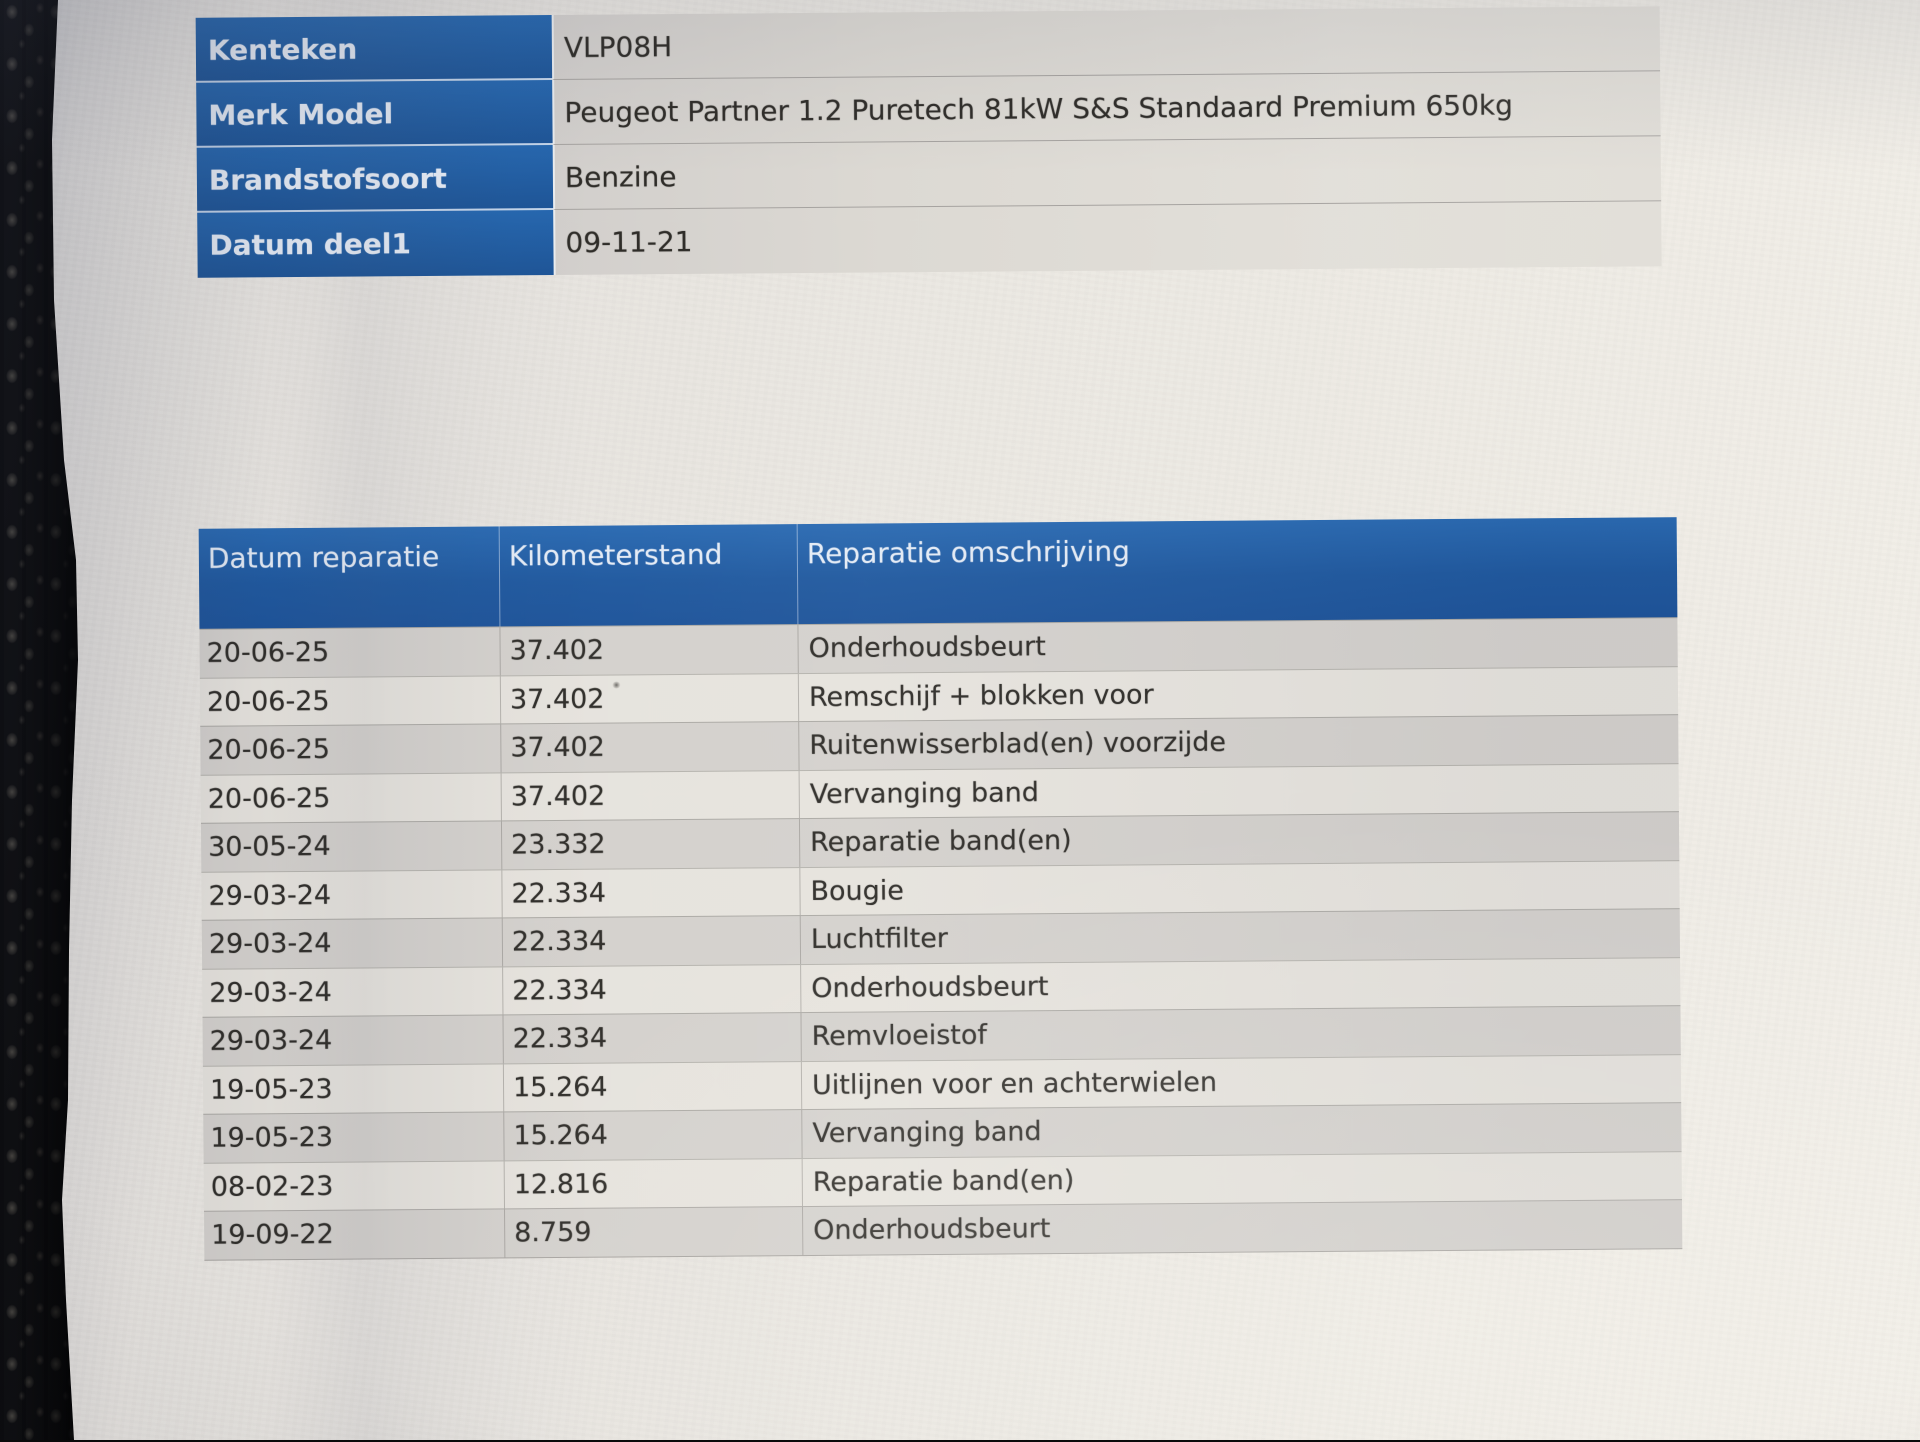 The height and width of the screenshot is (1442, 1920). What do you see at coordinates (1239, 888) in the screenshot?
I see `cell-description: Bougie` at bounding box center [1239, 888].